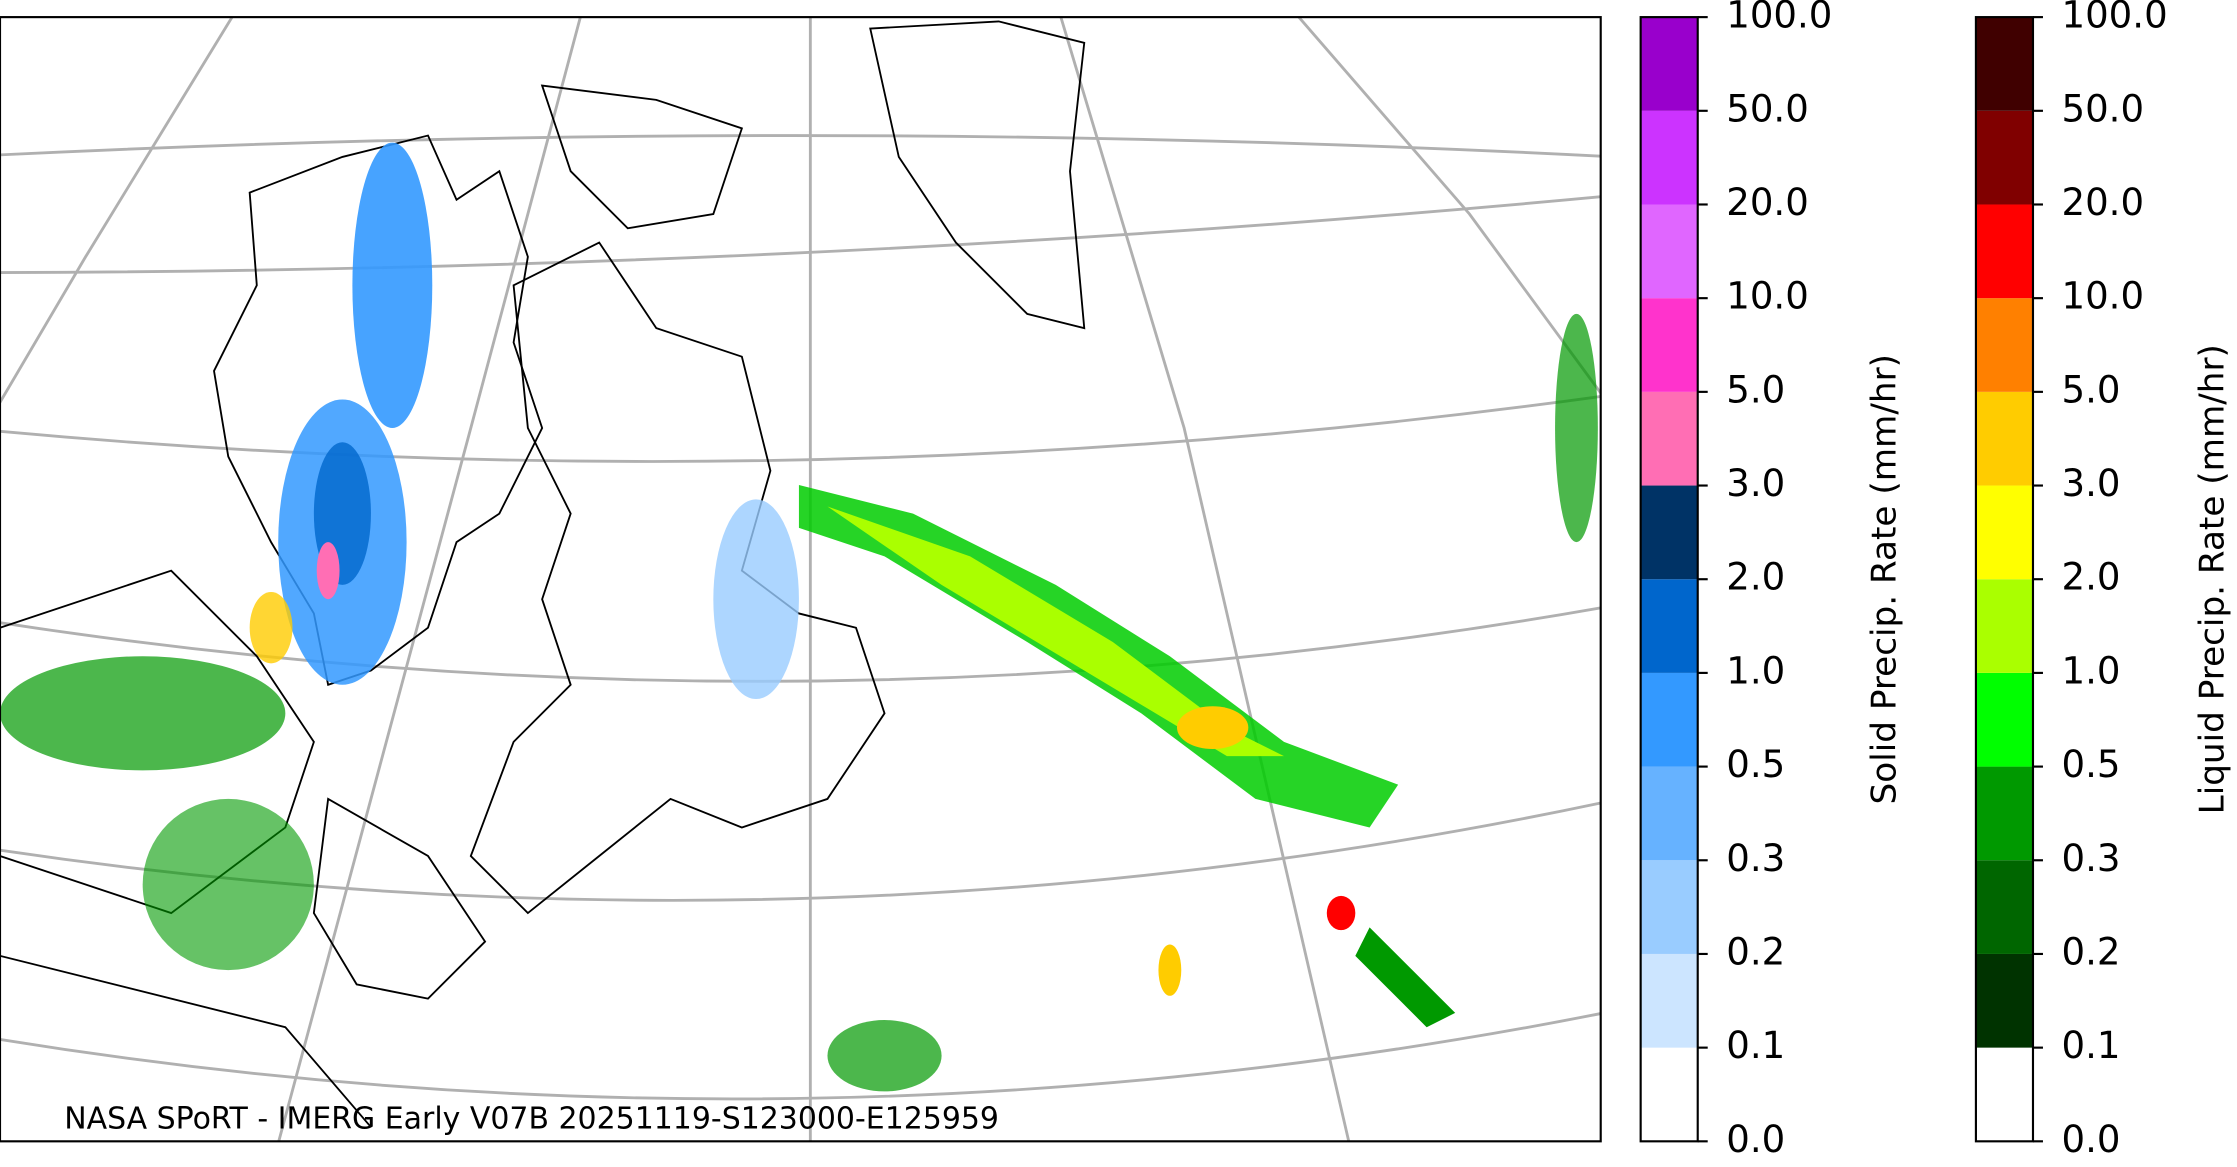 The width and height of the screenshot is (2237, 1167). Describe the element at coordinates (1885, 579) in the screenshot. I see `colorbar-label: Solid Precip. Rate (mm/hr)` at that location.